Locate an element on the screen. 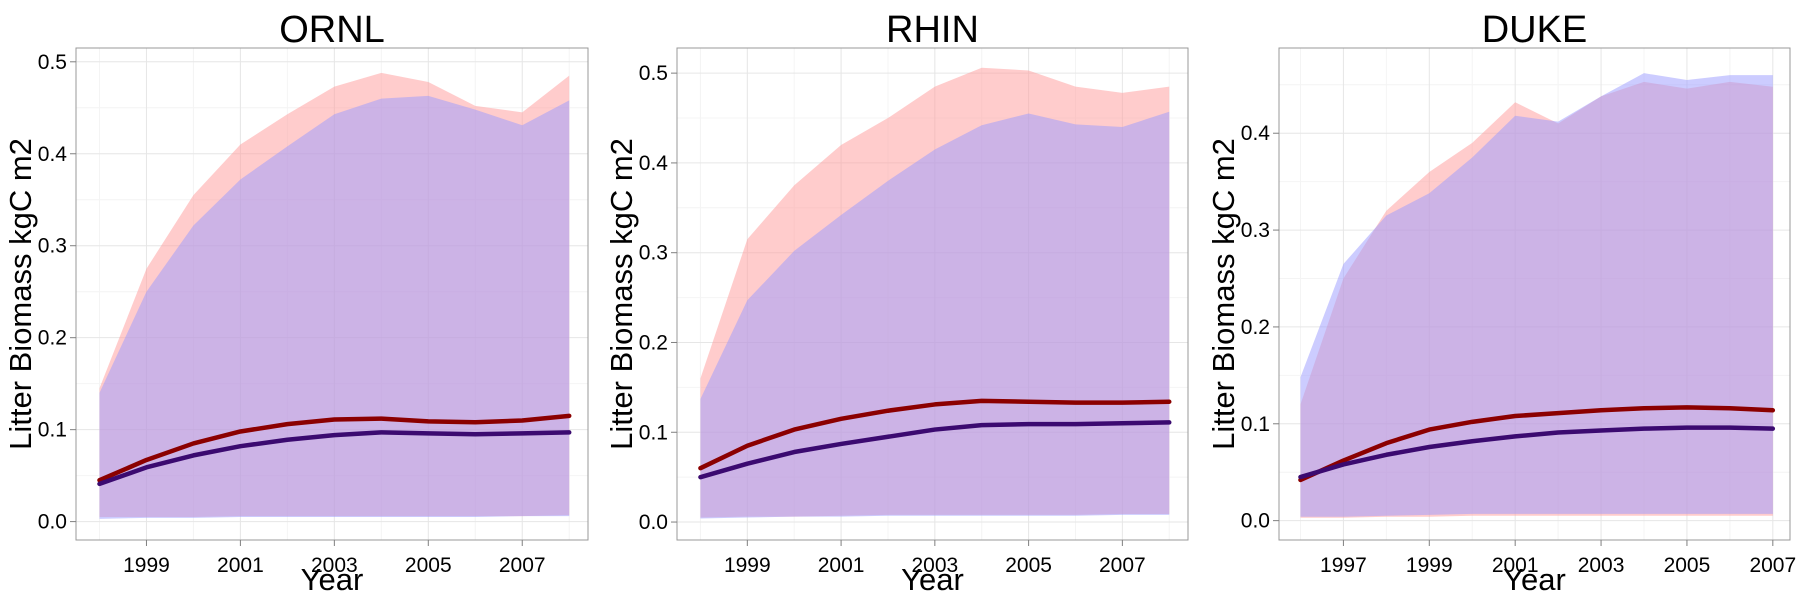 The width and height of the screenshot is (1800, 600). chart-title: RHIN is located at coordinates (932, 30).